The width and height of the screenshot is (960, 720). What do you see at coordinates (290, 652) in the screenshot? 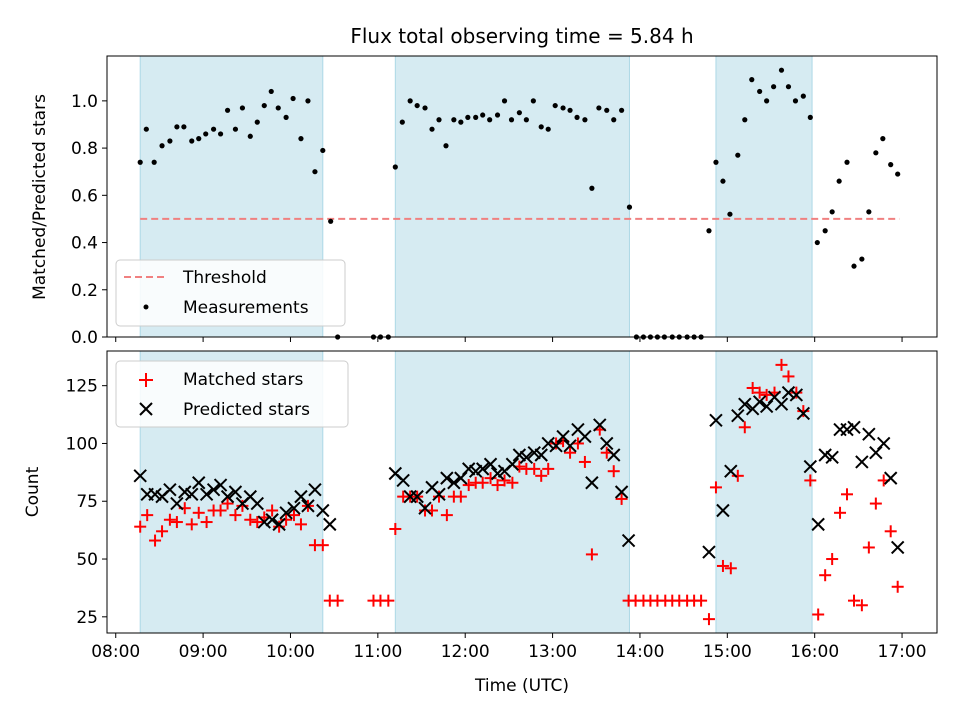
I see `x-tick-label: 10:00` at bounding box center [290, 652].